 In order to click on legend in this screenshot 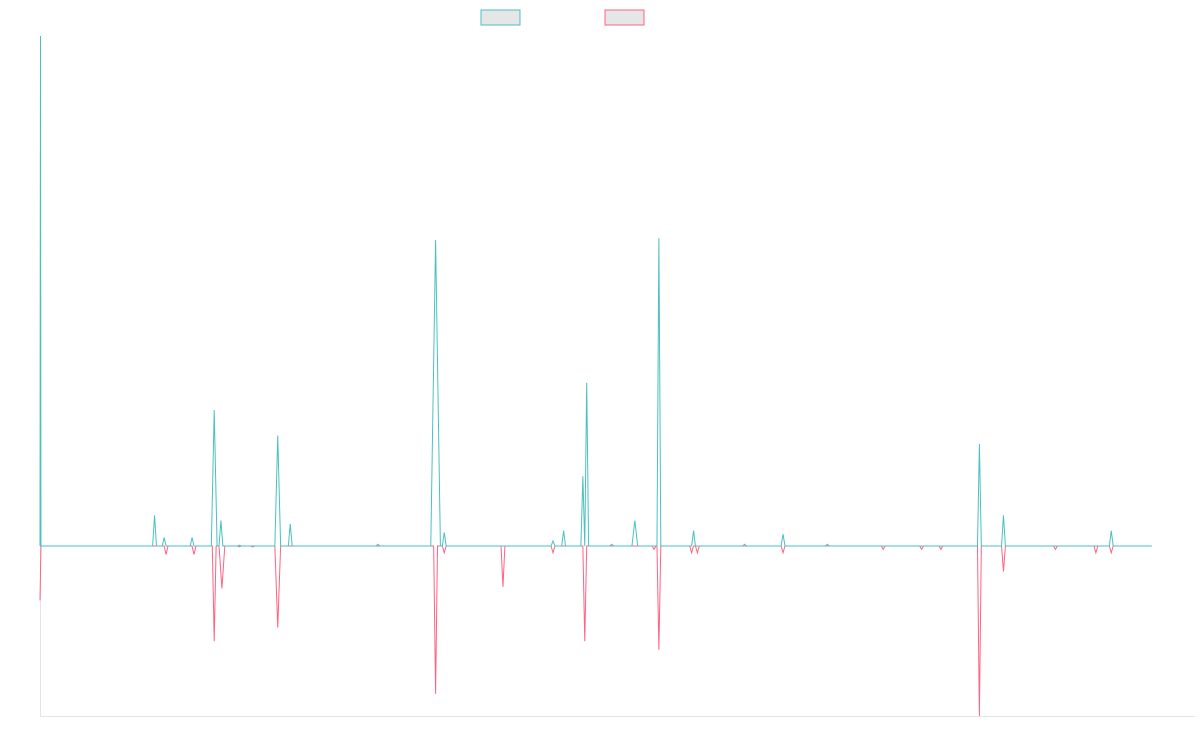, I will do `click(562, 17)`.